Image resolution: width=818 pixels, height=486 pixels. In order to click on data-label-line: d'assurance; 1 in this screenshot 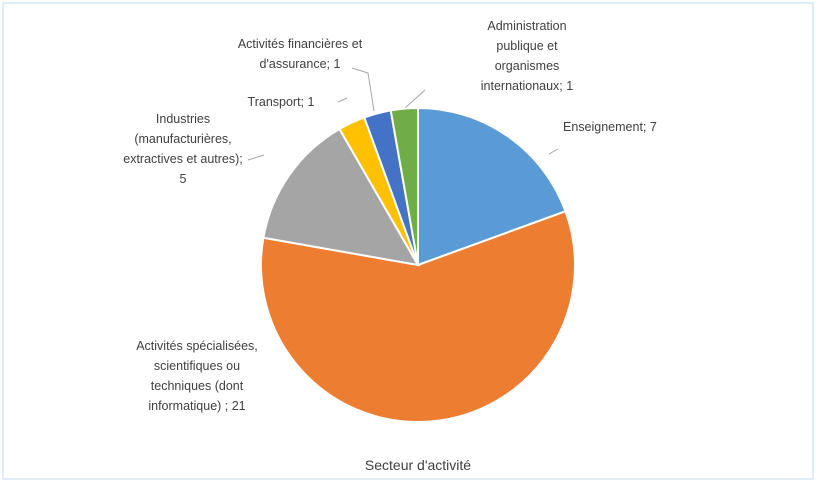, I will do `click(300, 64)`.